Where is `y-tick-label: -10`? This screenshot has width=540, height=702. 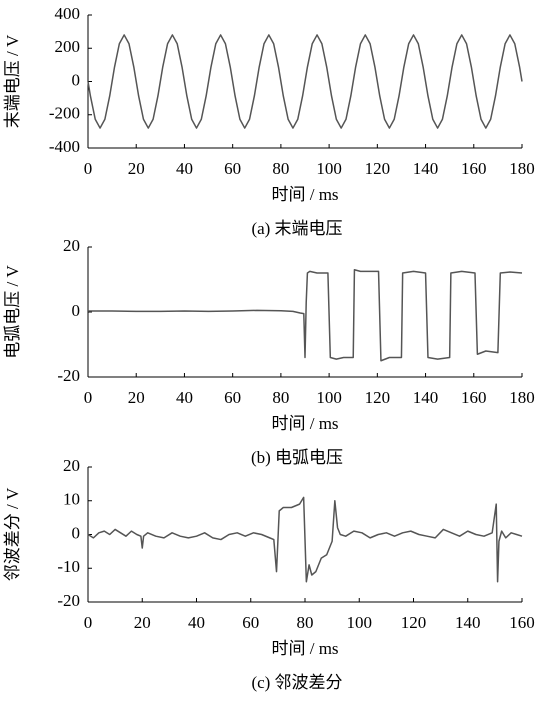 y-tick-label: -10 is located at coordinates (68, 566).